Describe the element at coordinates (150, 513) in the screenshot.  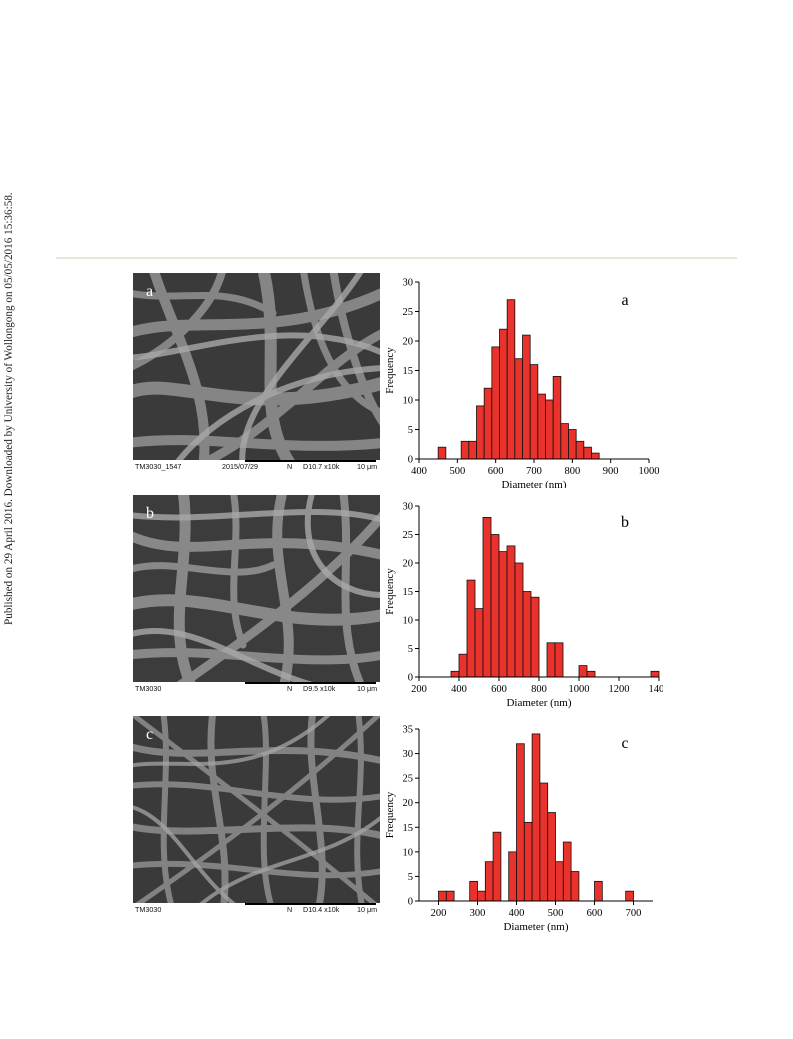
I see `sem-panel-letter: b` at that location.